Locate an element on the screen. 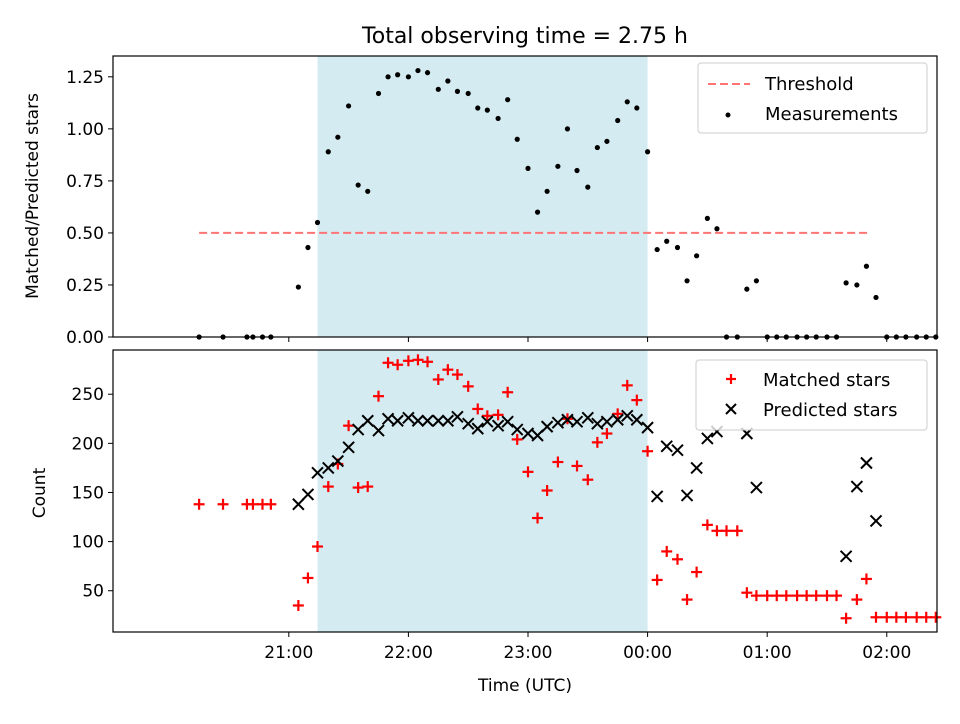 The height and width of the screenshot is (724, 960). top-y-axis-label: Matched/Predicted stars is located at coordinates (33, 196).